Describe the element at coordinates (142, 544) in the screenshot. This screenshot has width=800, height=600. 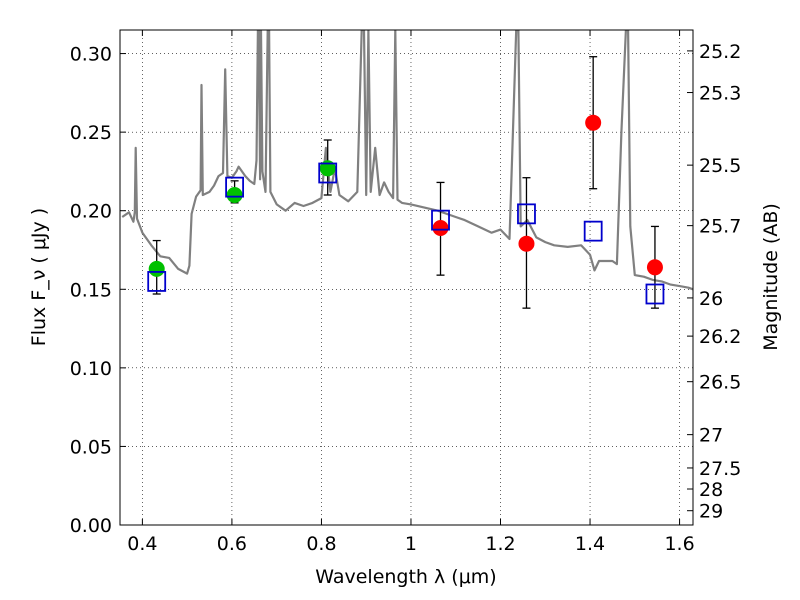
I see `x-tick-label: 0.4` at that location.